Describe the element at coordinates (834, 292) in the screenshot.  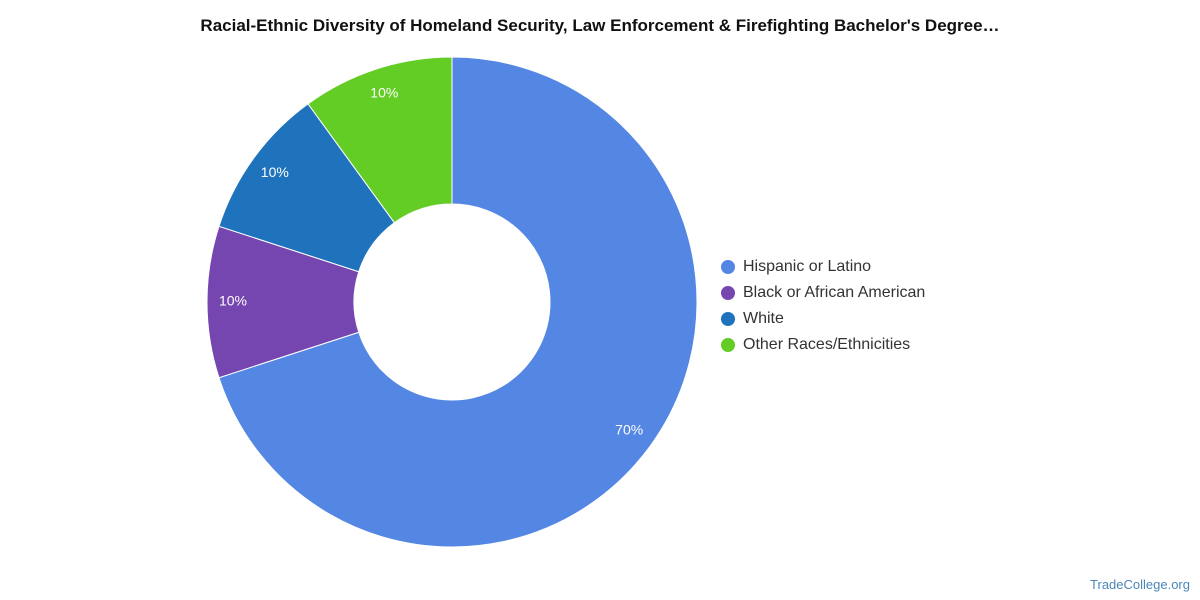
I see `legend-label: Black or African American` at that location.